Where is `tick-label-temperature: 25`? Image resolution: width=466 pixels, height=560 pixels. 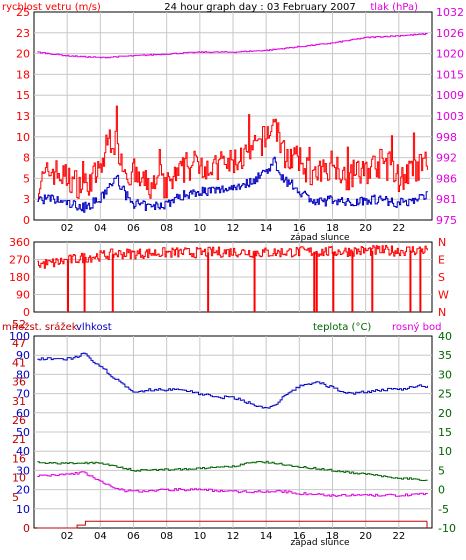 tick-label-temperature: 25 is located at coordinates (445, 394).